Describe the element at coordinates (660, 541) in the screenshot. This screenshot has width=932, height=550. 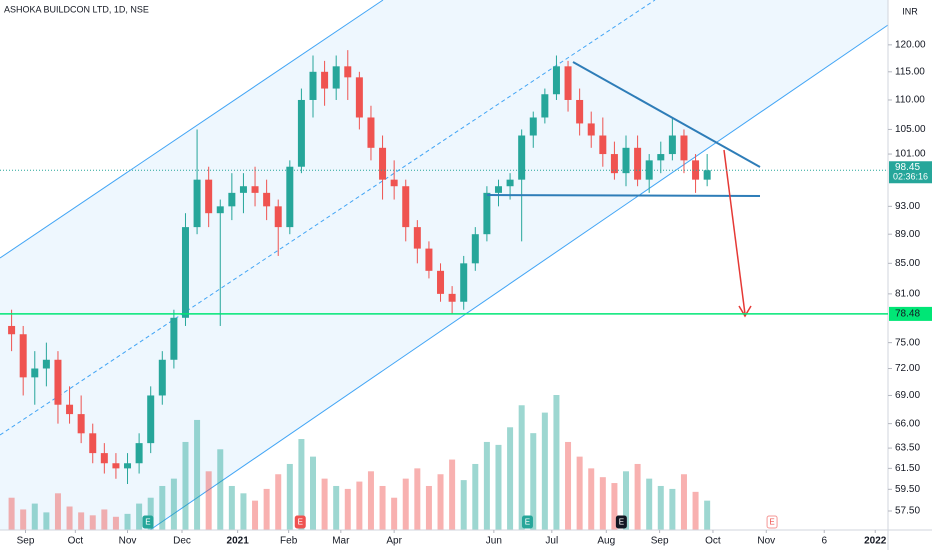
I see `x-tick-label: Sep` at that location.